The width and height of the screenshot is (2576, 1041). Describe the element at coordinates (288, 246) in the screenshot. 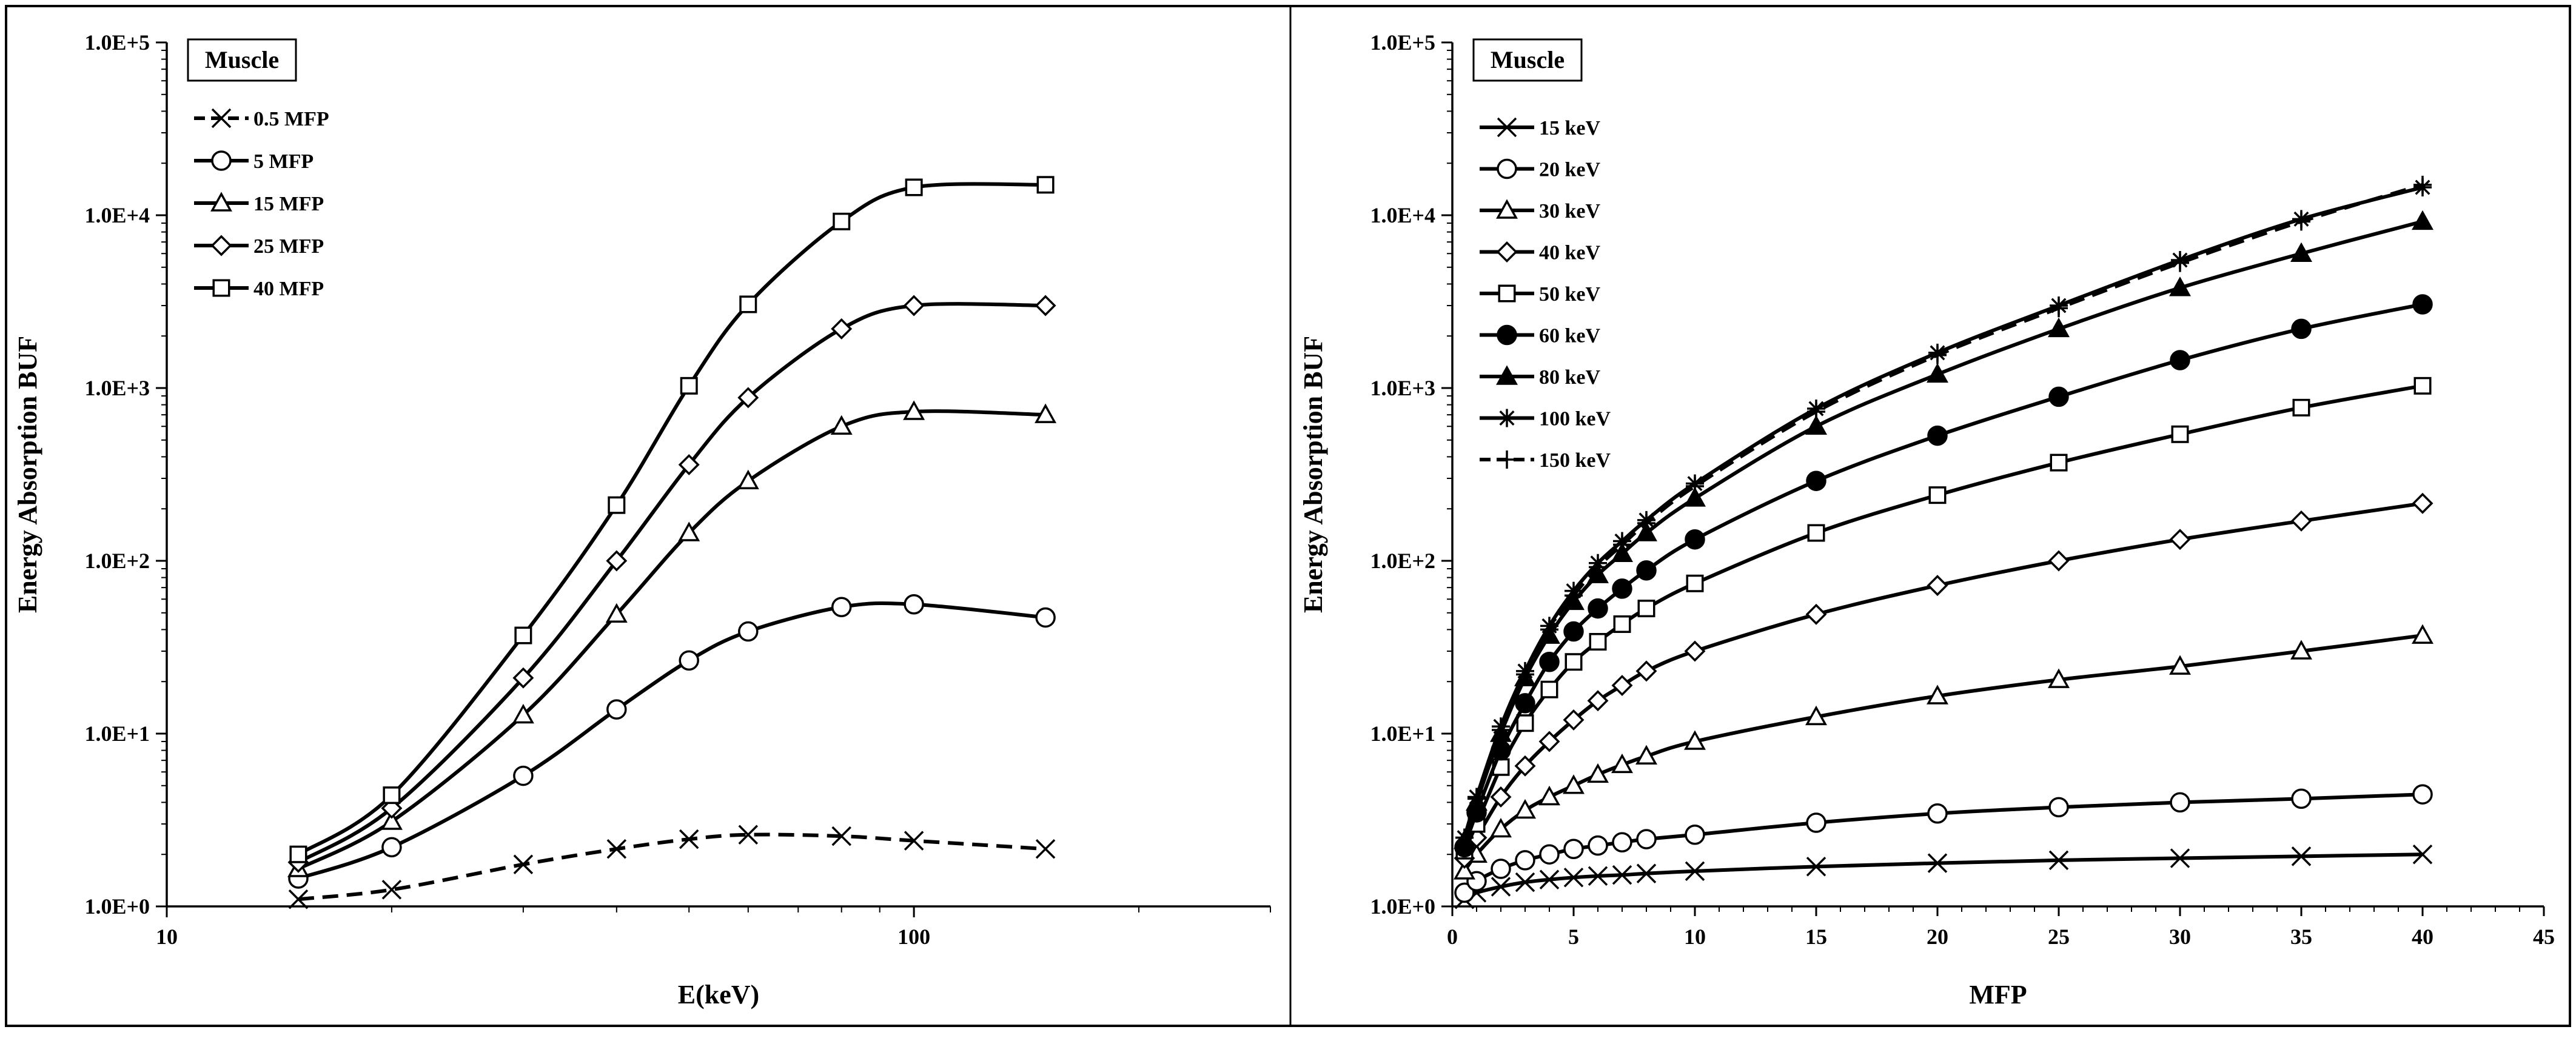

I see `legend-label: 25 MFP` at that location.